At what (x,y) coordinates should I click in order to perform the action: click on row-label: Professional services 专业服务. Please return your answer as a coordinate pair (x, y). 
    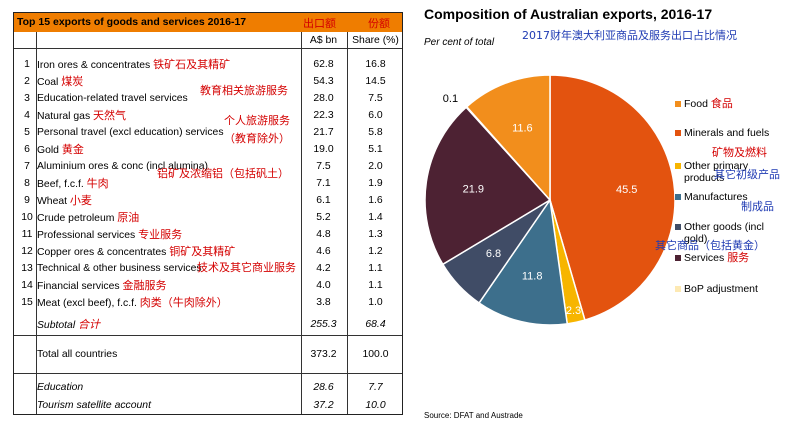
    Looking at the image, I should click on (109, 235).